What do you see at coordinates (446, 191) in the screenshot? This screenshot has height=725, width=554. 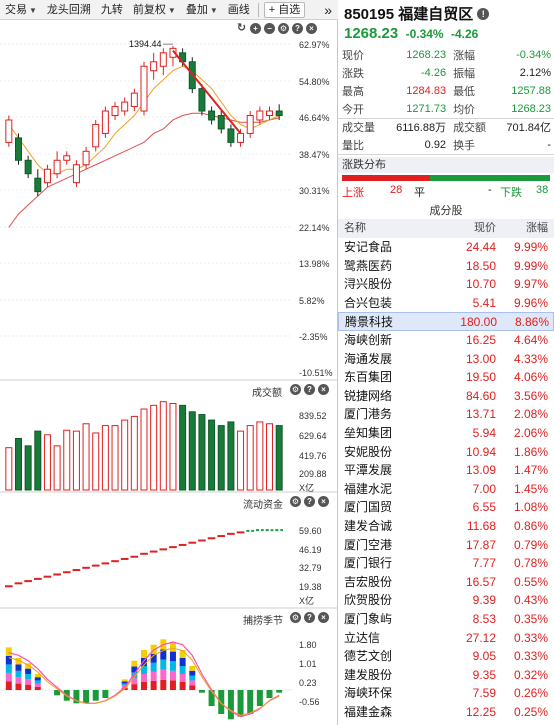 I see `distribution-counts: 上涨 28 平 - 下跌 38` at bounding box center [446, 191].